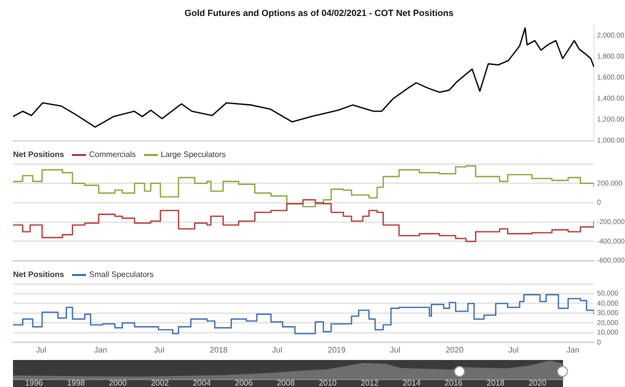 The image size is (625, 387). Describe the element at coordinates (337, 349) in the screenshot. I see `x-tick-label: 2019` at that location.